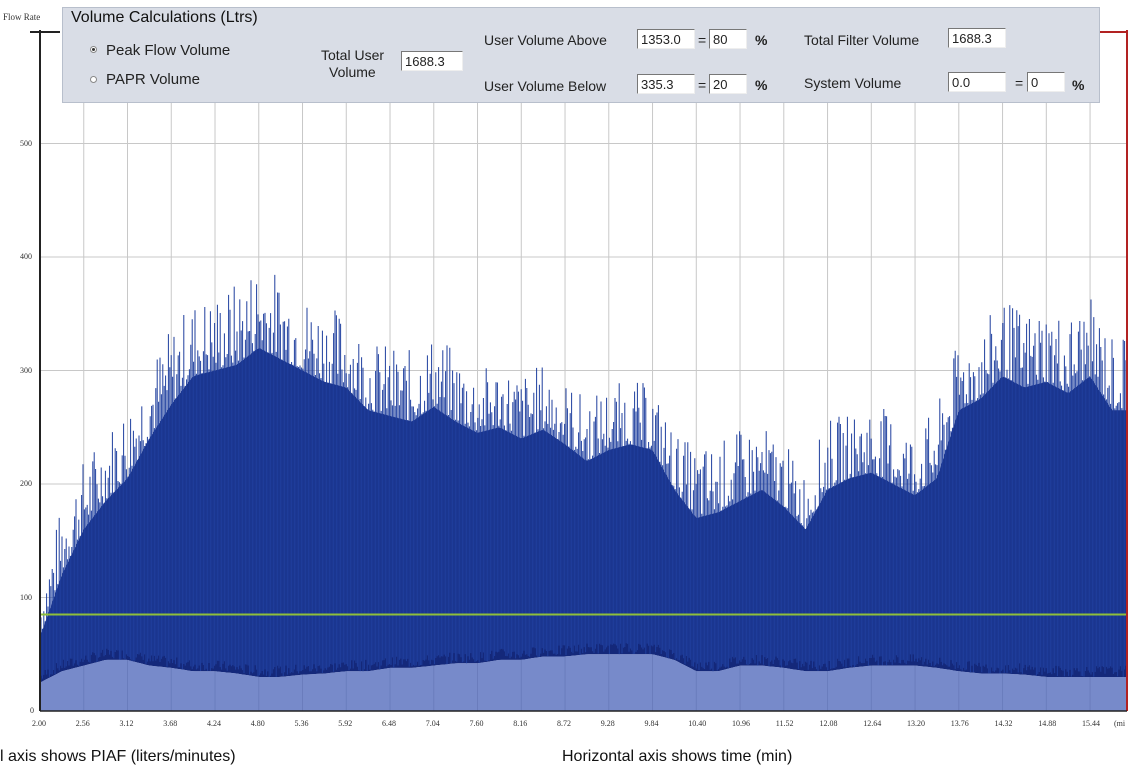  What do you see at coordinates (741, 723) in the screenshot?
I see `x-tick-label: 10.96` at bounding box center [741, 723].